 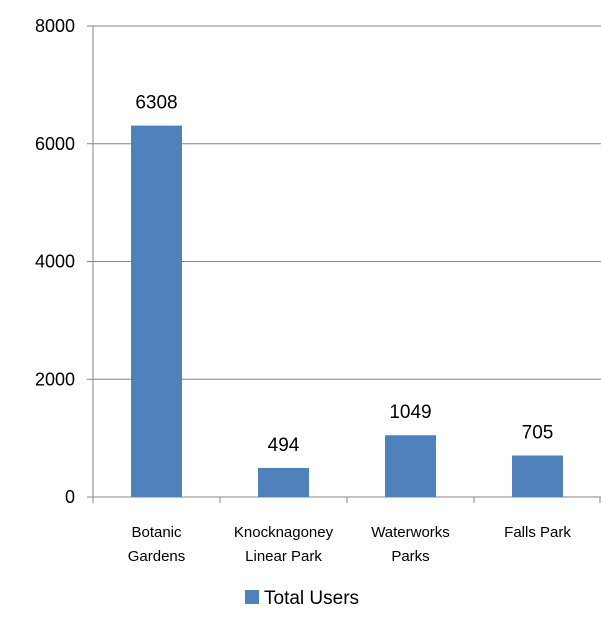 What do you see at coordinates (410, 532) in the screenshot?
I see `category-label: Waterworks` at bounding box center [410, 532].